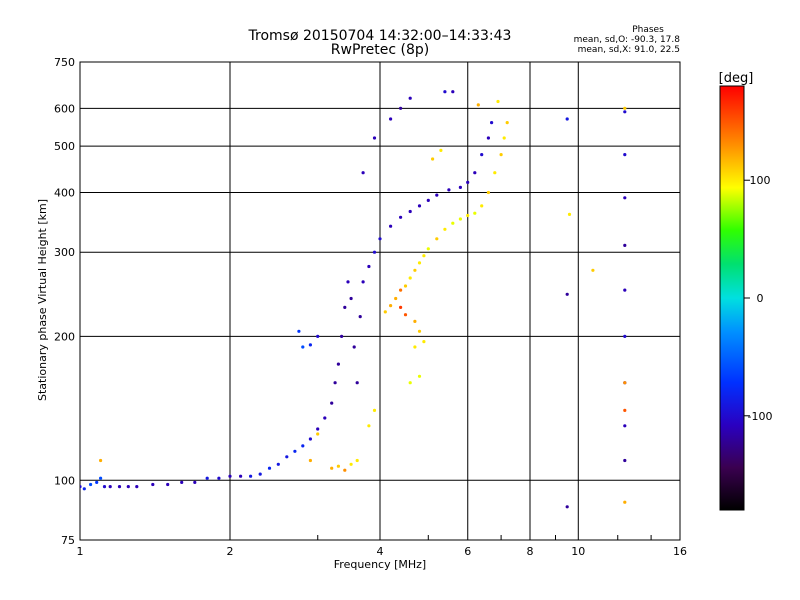  What do you see at coordinates (760, 298) in the screenshot?
I see `colorbar-tick-label: 0` at bounding box center [760, 298].